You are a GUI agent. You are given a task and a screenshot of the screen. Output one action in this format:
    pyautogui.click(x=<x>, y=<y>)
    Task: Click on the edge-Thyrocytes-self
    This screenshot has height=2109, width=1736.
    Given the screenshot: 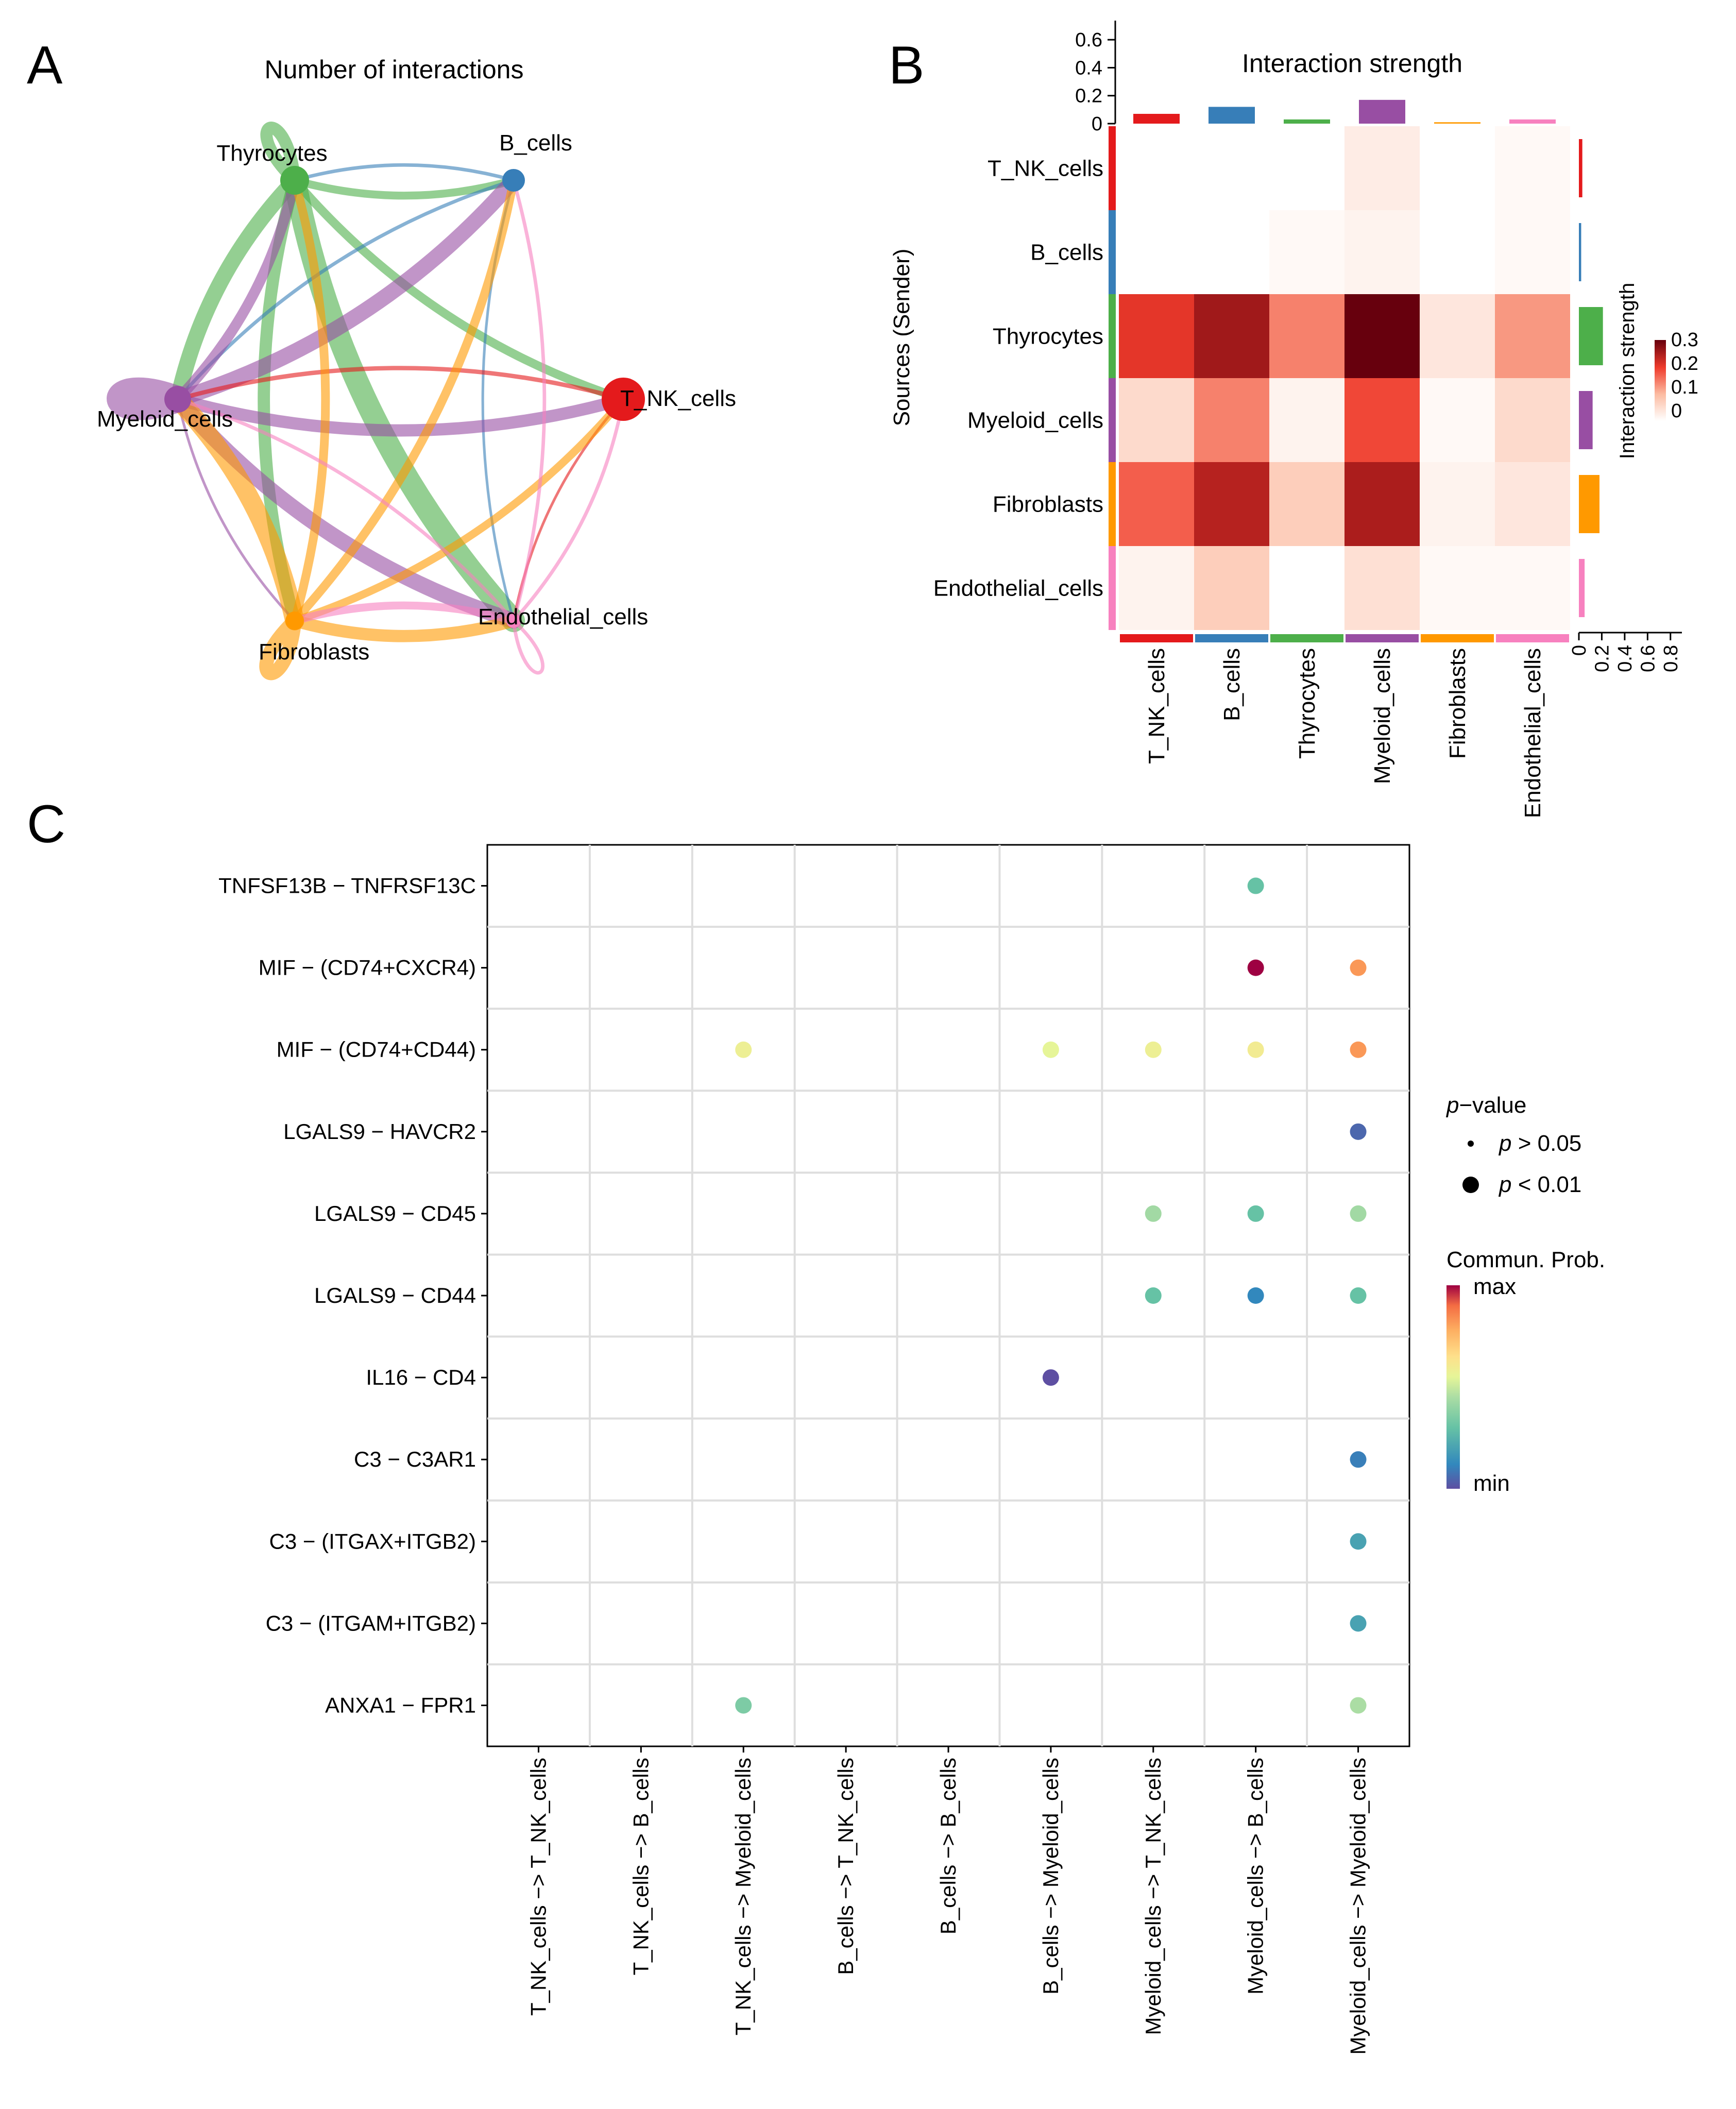 What is the action you would take?
    pyautogui.click(x=280, y=154)
    